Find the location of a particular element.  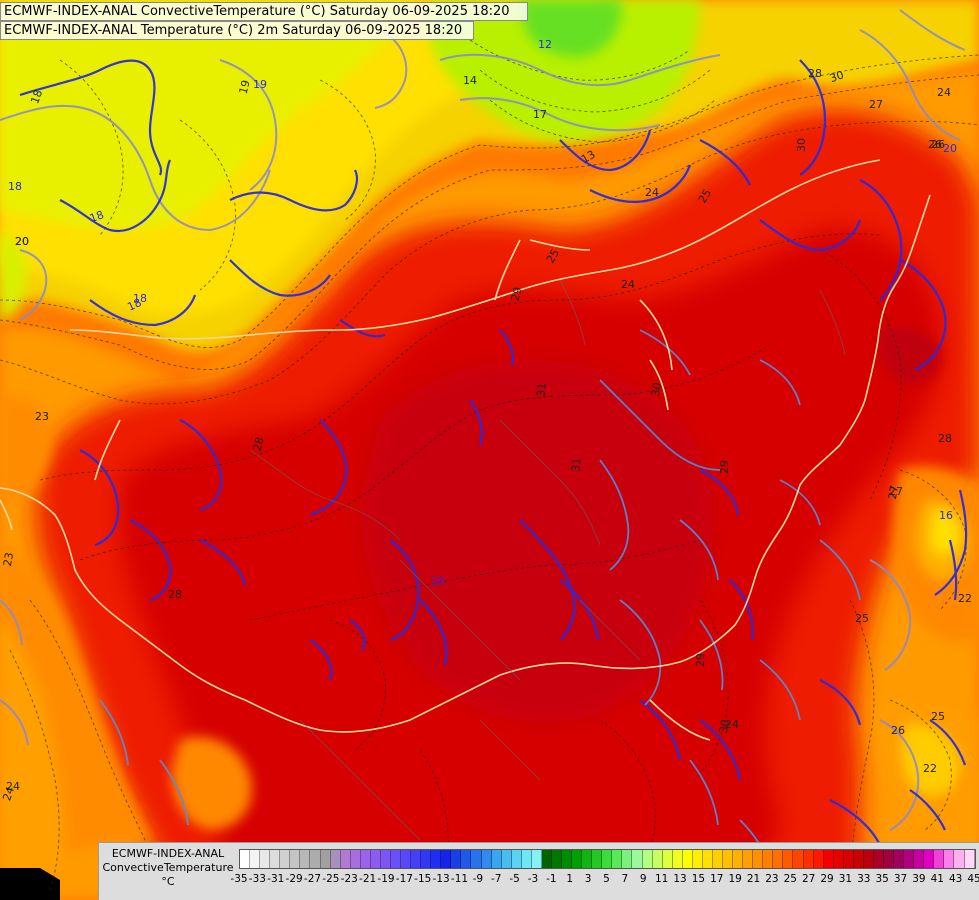

legend-tick-label: 1 is located at coordinates (570, 879).